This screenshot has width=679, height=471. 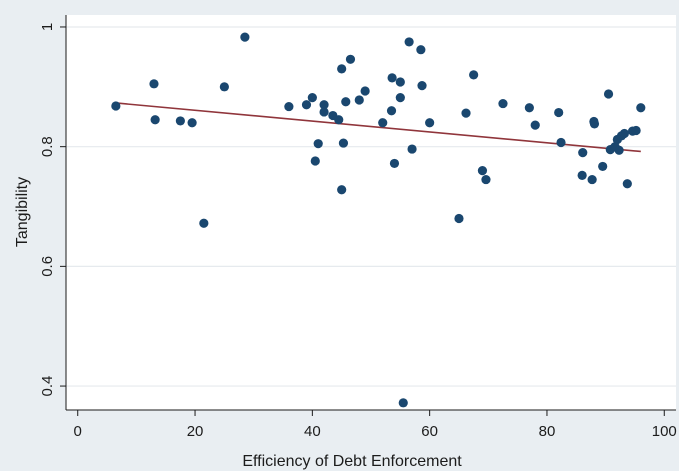 What do you see at coordinates (78, 431) in the screenshot?
I see `x-tick-label: 0` at bounding box center [78, 431].